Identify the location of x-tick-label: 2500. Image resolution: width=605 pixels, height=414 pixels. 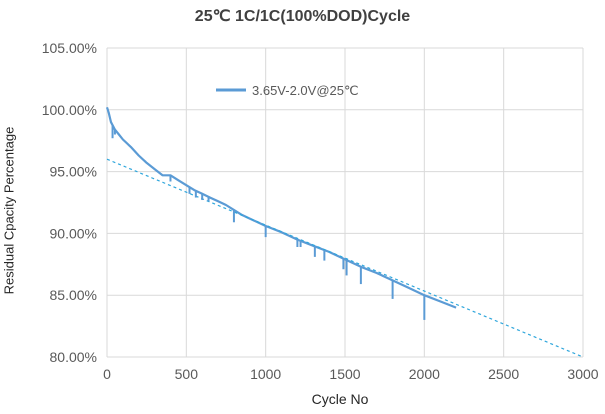
(503, 374).